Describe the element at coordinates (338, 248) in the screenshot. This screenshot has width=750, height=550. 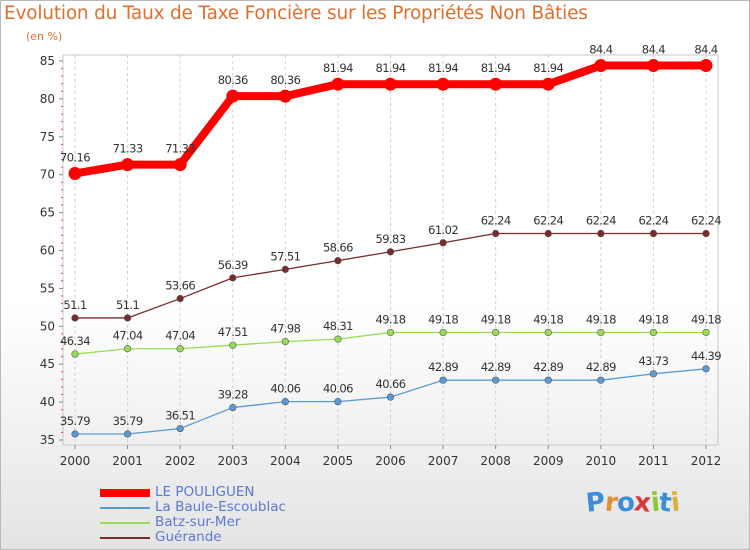
I see `data-label: 58.66` at that location.